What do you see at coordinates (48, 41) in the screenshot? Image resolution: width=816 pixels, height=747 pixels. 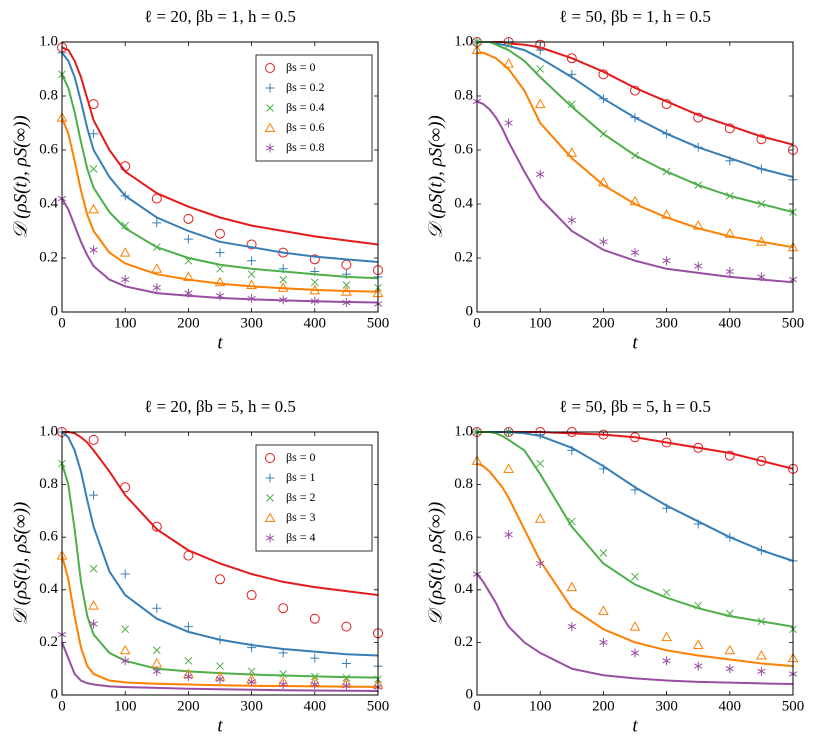 I see `y-tick-label: 1.0` at bounding box center [48, 41].